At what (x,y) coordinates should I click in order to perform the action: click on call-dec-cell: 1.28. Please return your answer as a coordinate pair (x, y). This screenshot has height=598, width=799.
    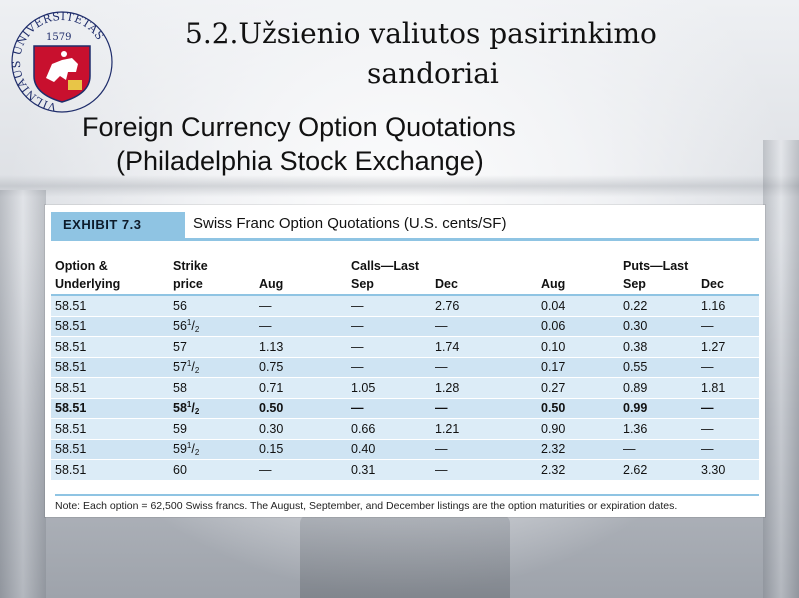
    Looking at the image, I should click on (484, 388).